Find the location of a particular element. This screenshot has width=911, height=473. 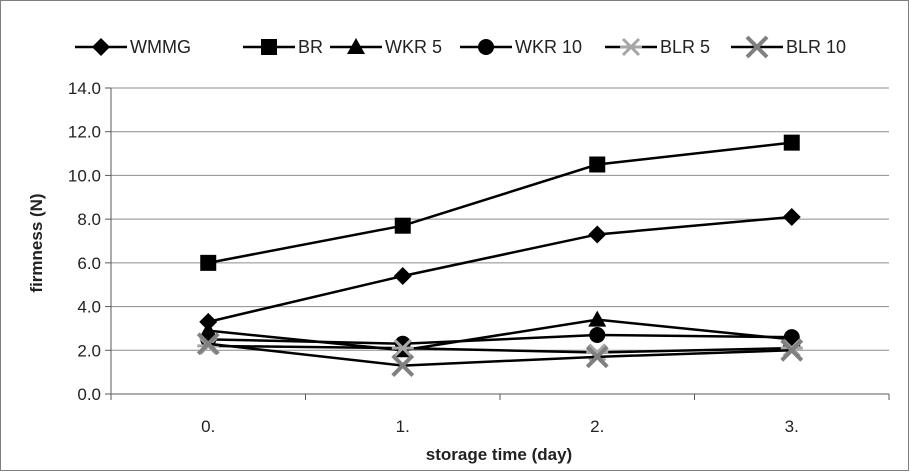

series-line-wmmg is located at coordinates (499, 269).